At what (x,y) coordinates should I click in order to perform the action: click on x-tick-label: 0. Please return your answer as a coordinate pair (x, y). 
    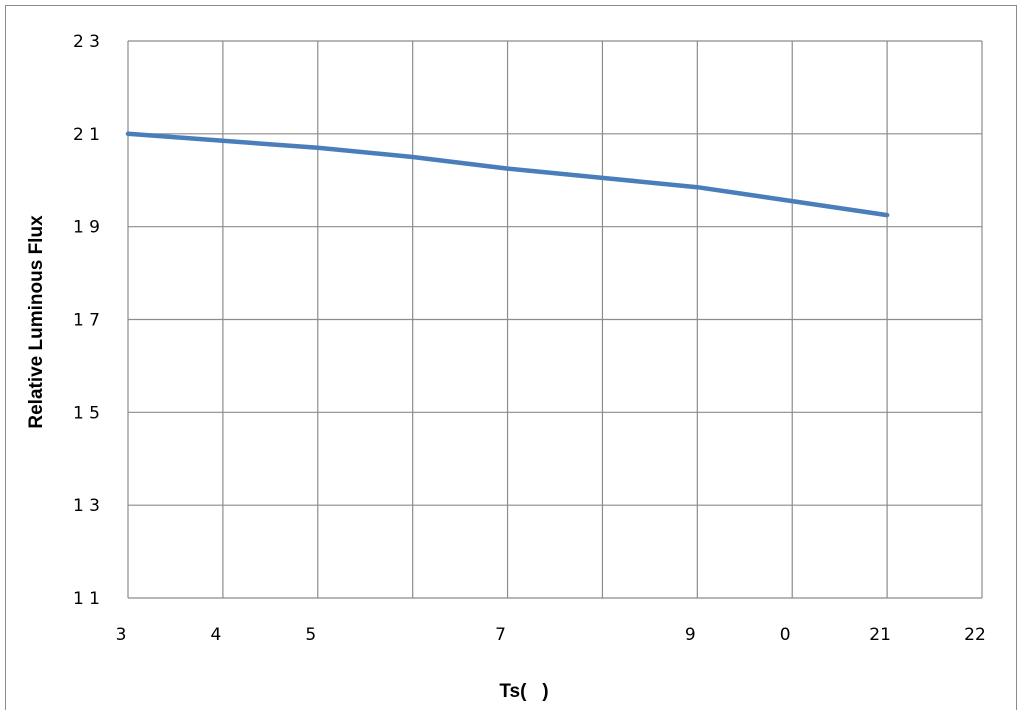
    Looking at the image, I should click on (785, 635).